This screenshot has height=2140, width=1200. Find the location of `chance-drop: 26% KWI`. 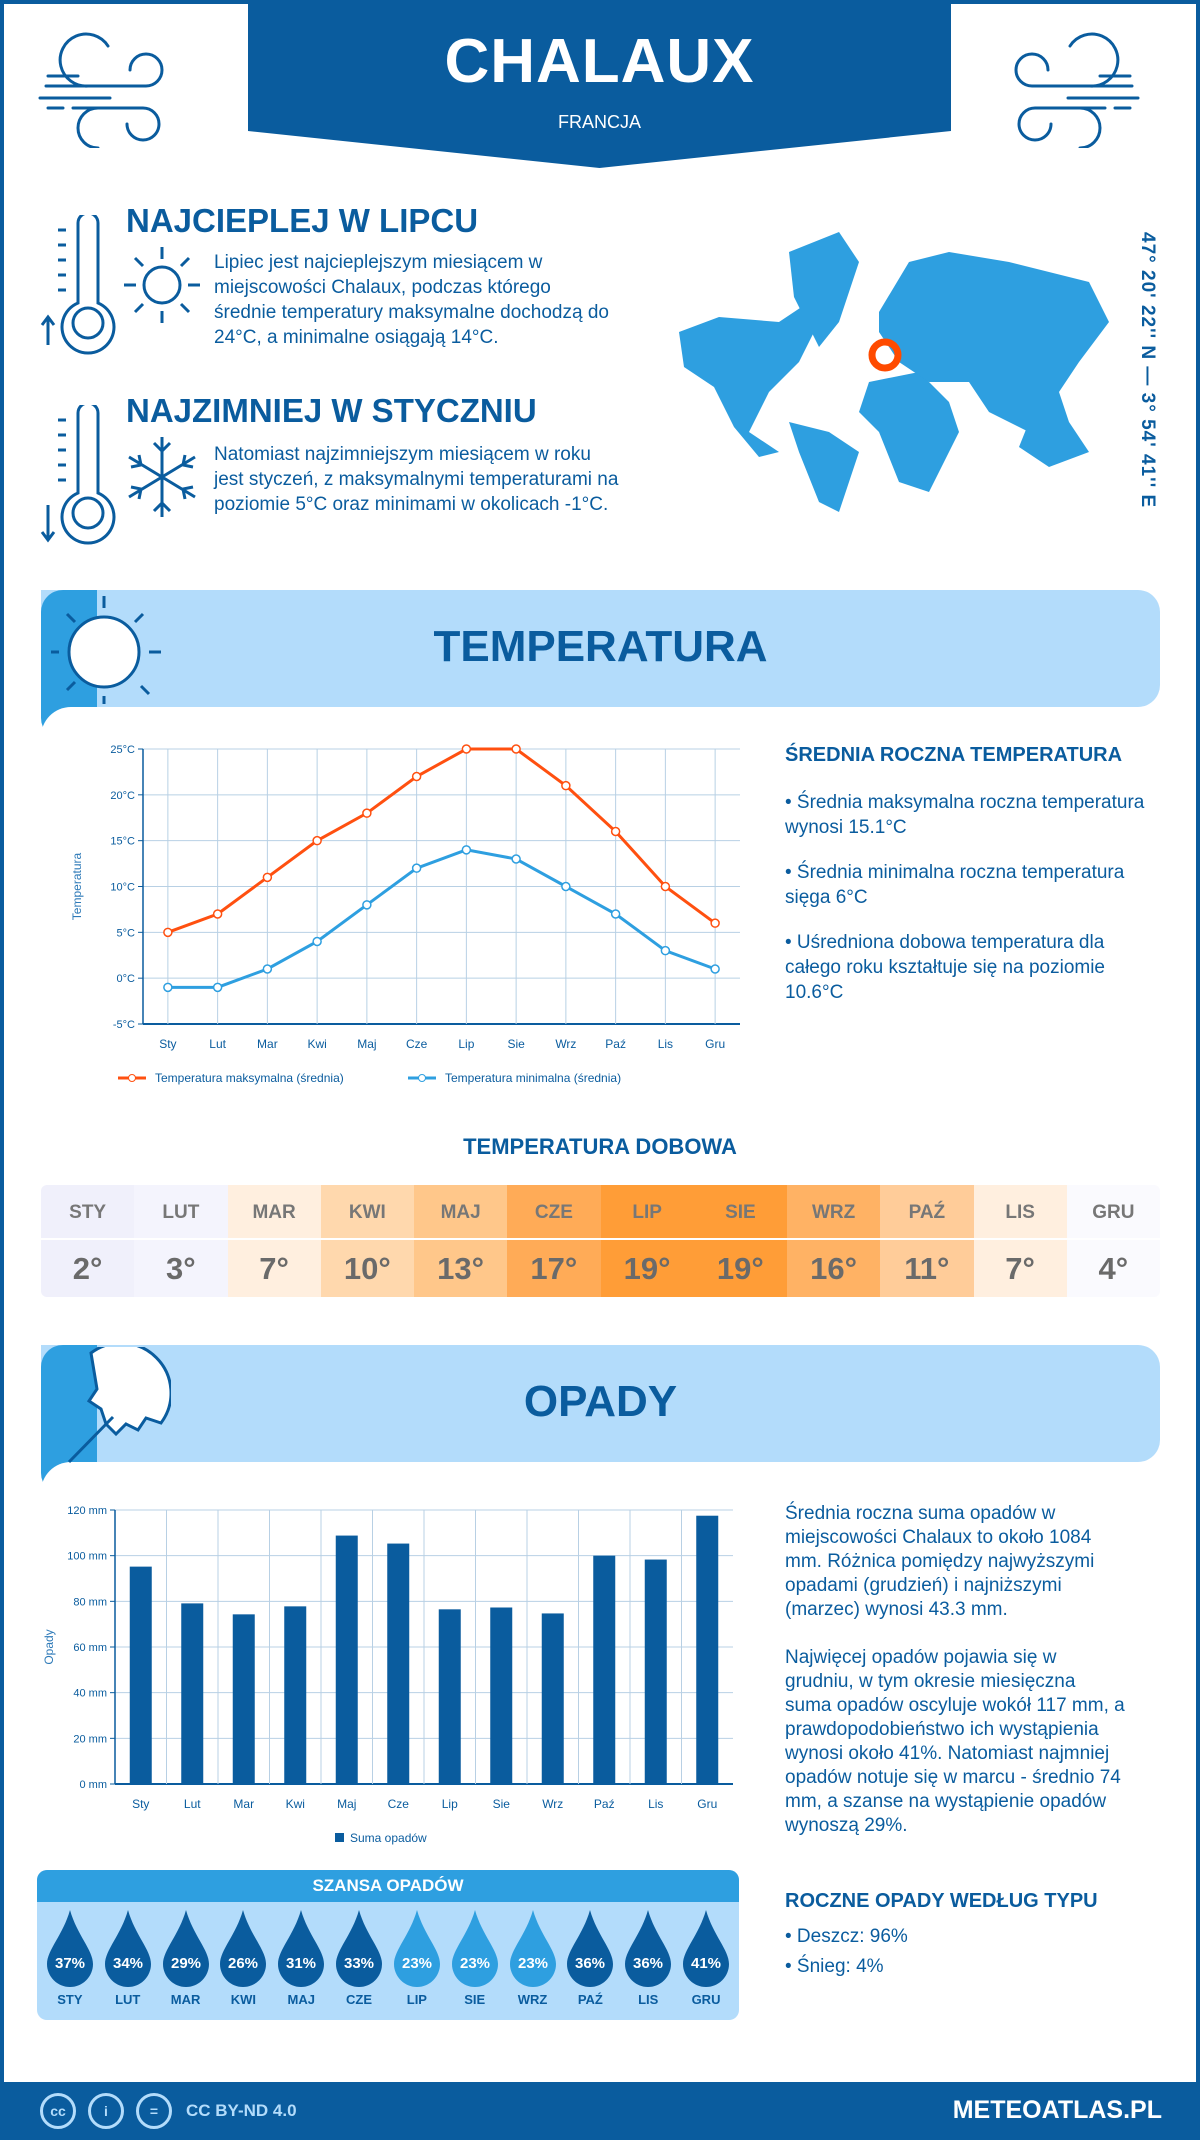

chance-drop: 26% KWI is located at coordinates (243, 1958).